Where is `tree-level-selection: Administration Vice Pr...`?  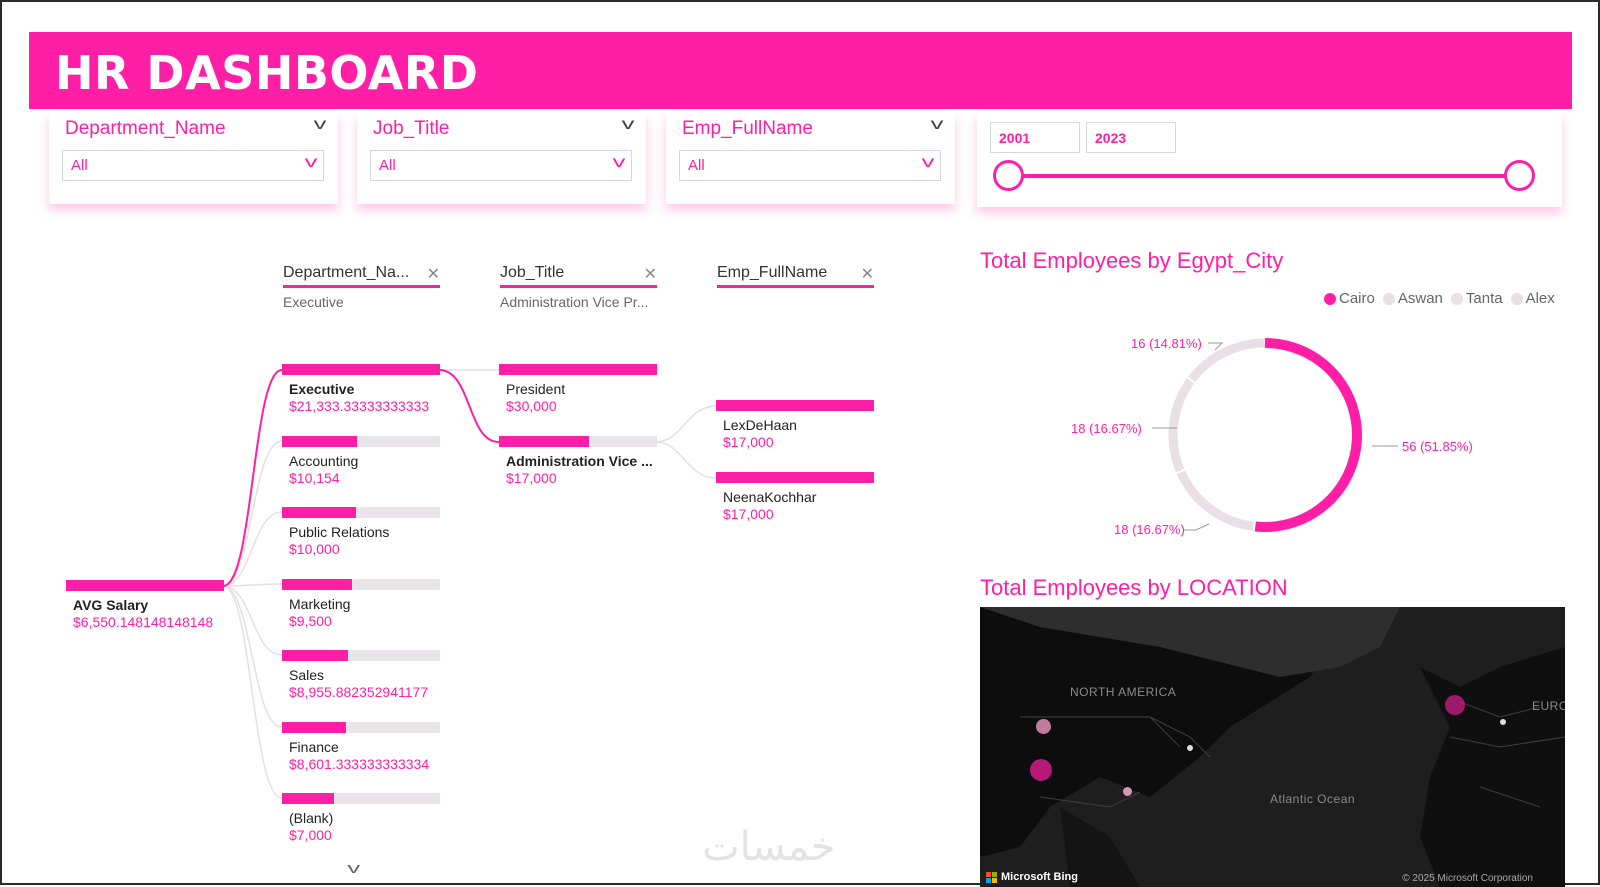 tree-level-selection: Administration Vice Pr... is located at coordinates (574, 302).